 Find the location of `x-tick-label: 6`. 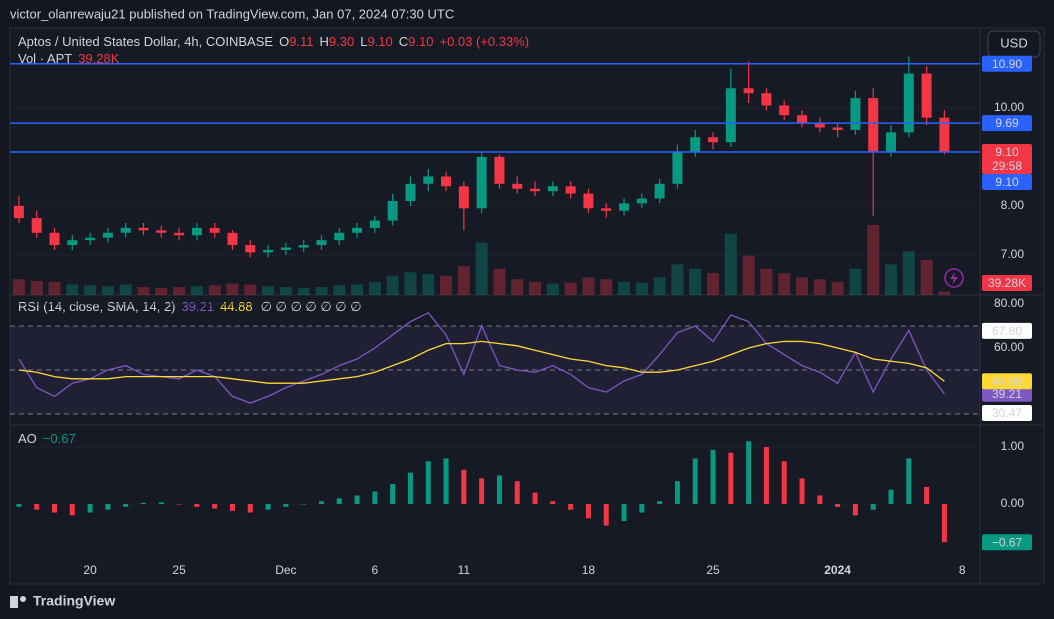

x-tick-label: 6 is located at coordinates (375, 570).